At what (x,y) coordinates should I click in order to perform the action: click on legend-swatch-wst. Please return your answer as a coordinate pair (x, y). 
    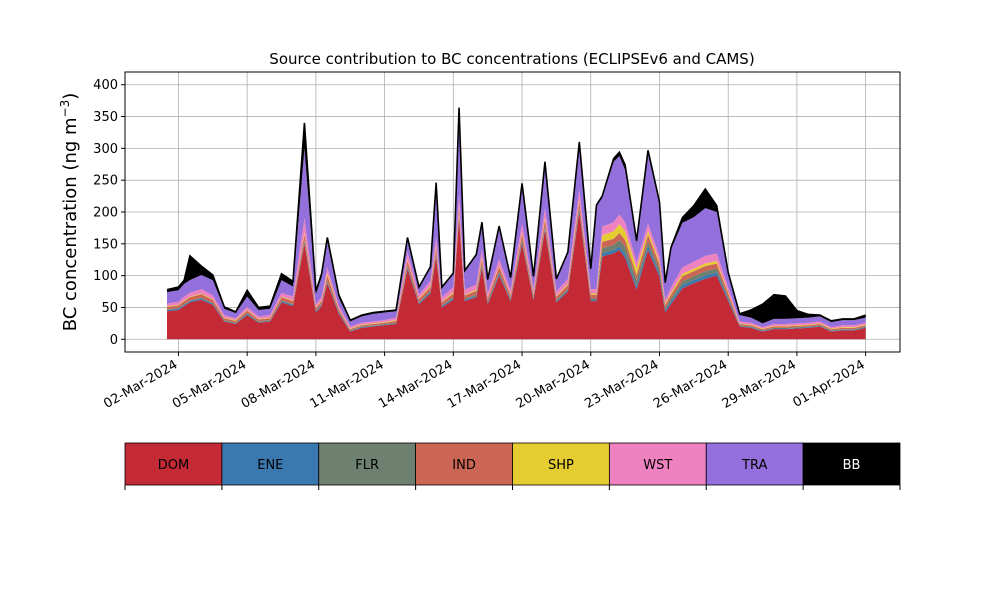
    Looking at the image, I should click on (657, 464).